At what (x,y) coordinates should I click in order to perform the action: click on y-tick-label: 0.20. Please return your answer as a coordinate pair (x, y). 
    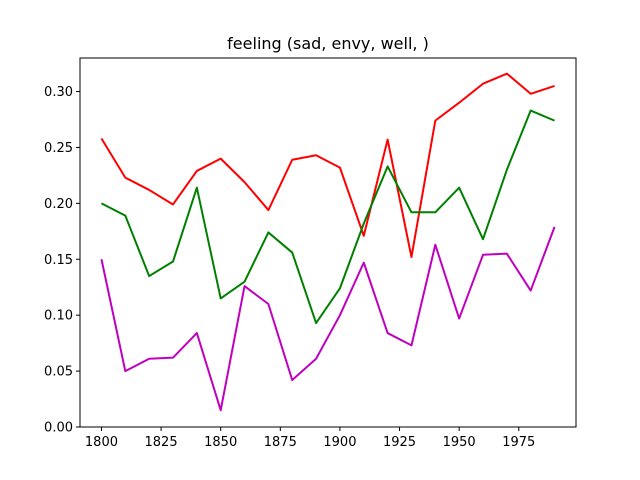
    Looking at the image, I should click on (58, 204).